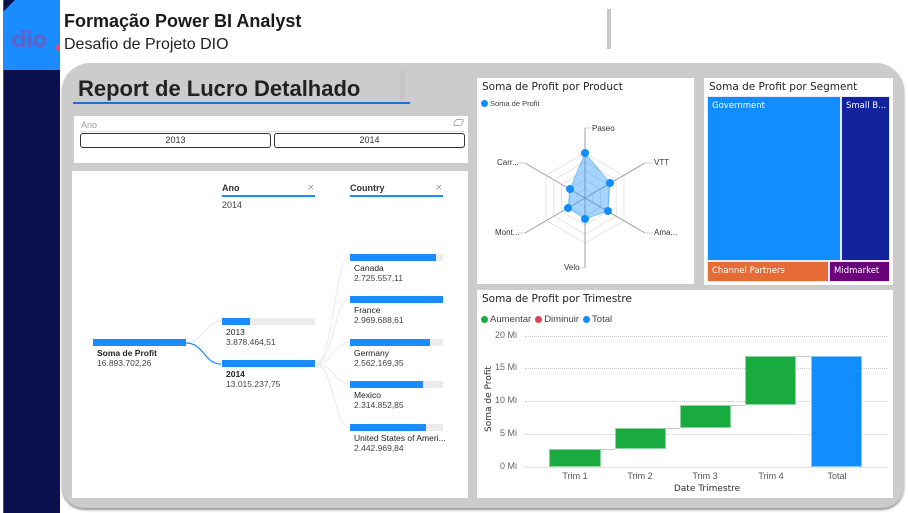 Image resolution: width=908 pixels, height=513 pixels. I want to click on level-header-country: Country, so click(367, 188).